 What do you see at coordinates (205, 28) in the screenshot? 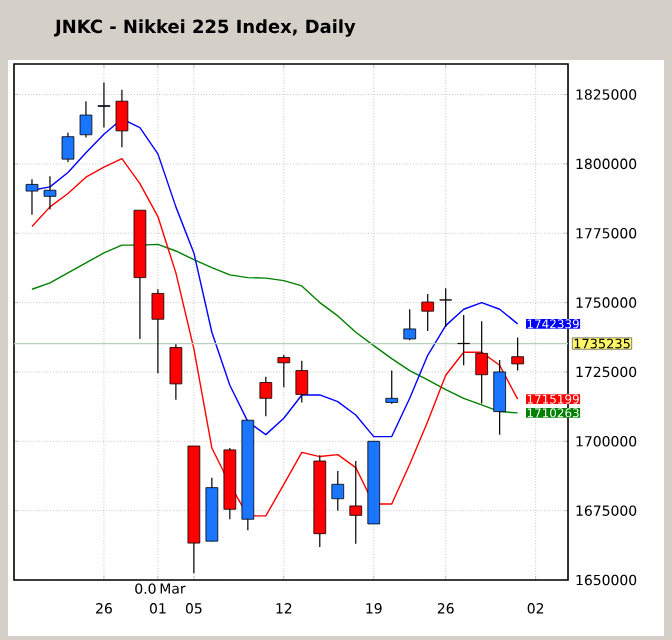
I see `chart-title: JNKC - Nikkei 225 Index, Daily` at bounding box center [205, 28].